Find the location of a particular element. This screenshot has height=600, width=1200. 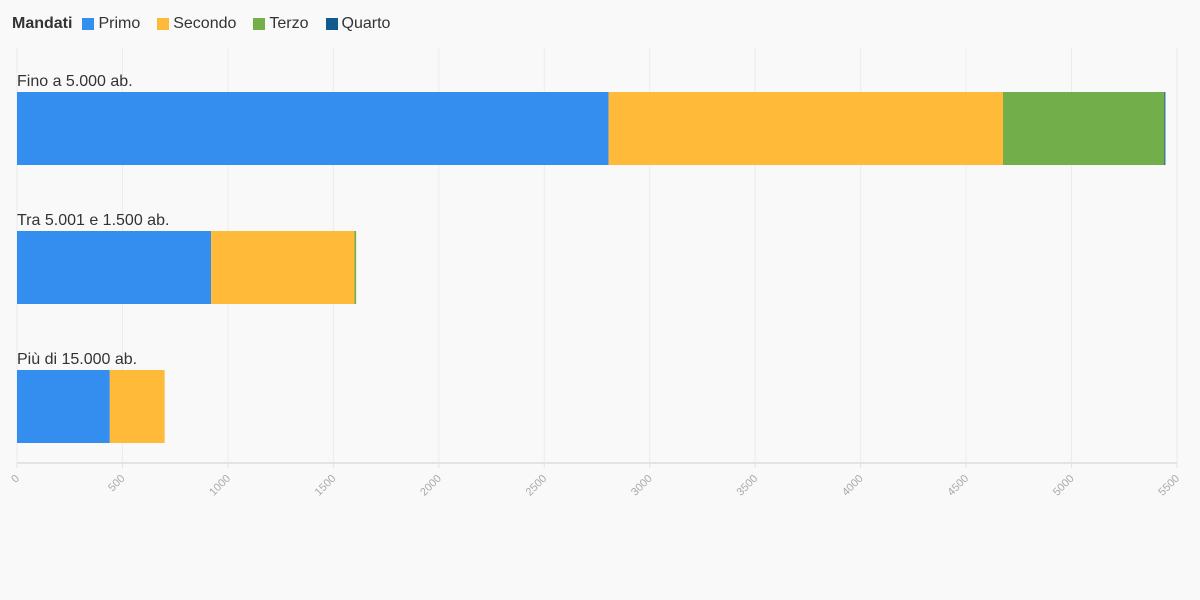

x-tick-label: 0 is located at coordinates (15, 479).